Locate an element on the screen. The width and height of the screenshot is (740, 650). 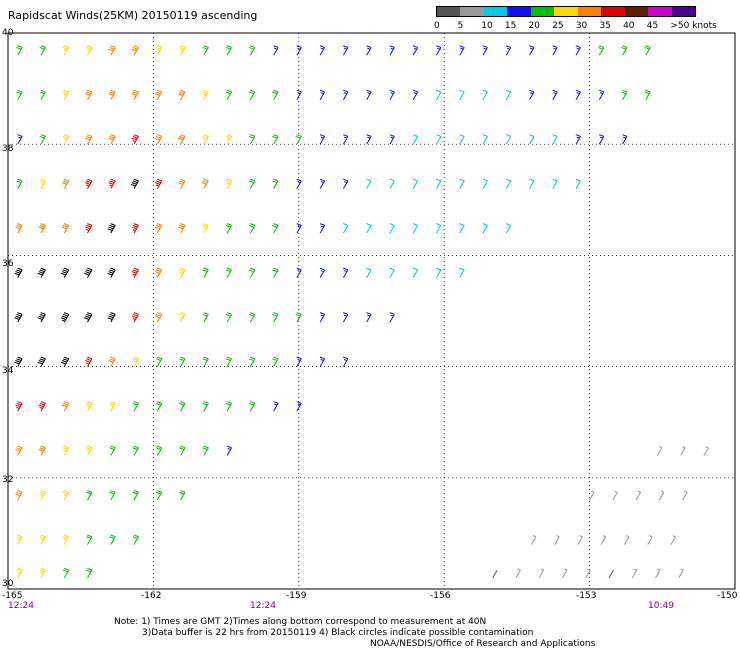
time-label-middle: 12:24 is located at coordinates (263, 606).